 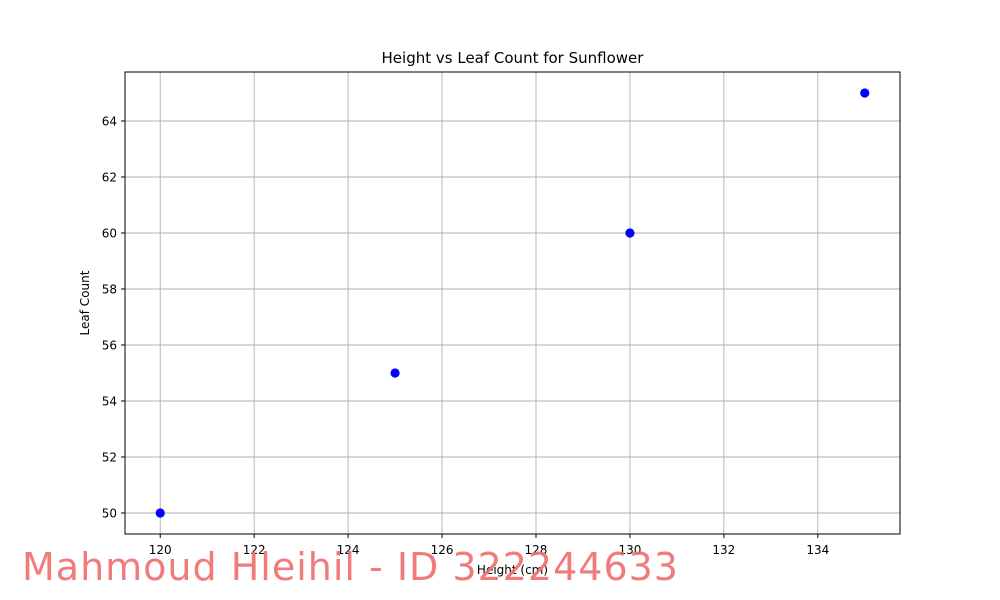 I want to click on y-tick-label: 58, so click(x=109, y=290).